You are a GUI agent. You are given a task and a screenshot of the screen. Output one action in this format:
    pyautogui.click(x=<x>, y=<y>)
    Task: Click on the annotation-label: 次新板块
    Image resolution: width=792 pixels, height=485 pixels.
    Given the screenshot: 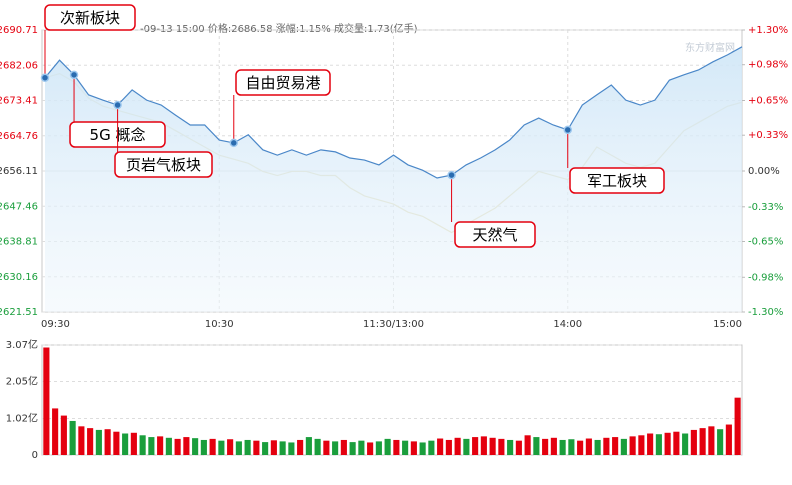 What is the action you would take?
    pyautogui.click(x=90, y=18)
    